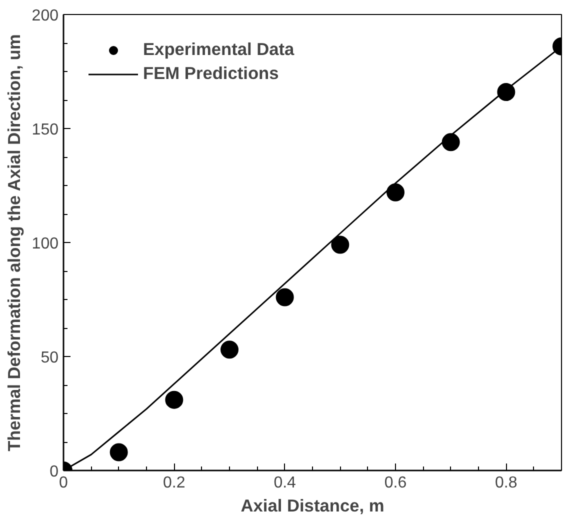 The image size is (563, 518). What do you see at coordinates (174, 483) in the screenshot?
I see `x-tick-label: 0.2` at bounding box center [174, 483].